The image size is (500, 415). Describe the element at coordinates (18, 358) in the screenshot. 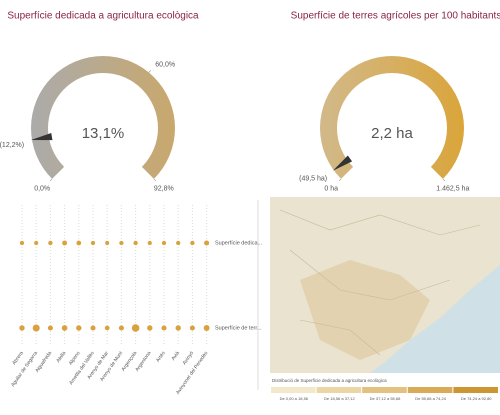

I see `x-tick-label: Abrera` at that location.